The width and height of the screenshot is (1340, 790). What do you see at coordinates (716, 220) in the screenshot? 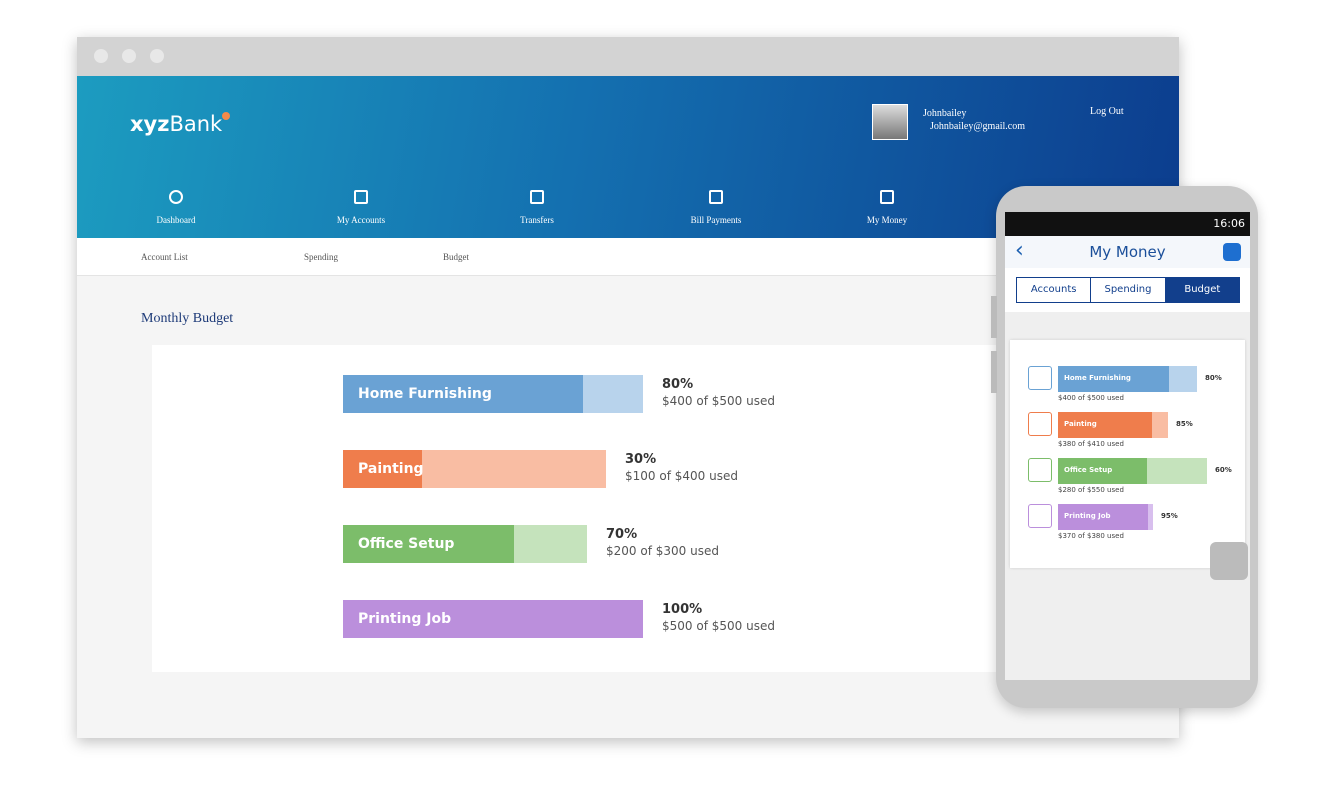
I see `nav-item: Bill Payments` at bounding box center [716, 220].